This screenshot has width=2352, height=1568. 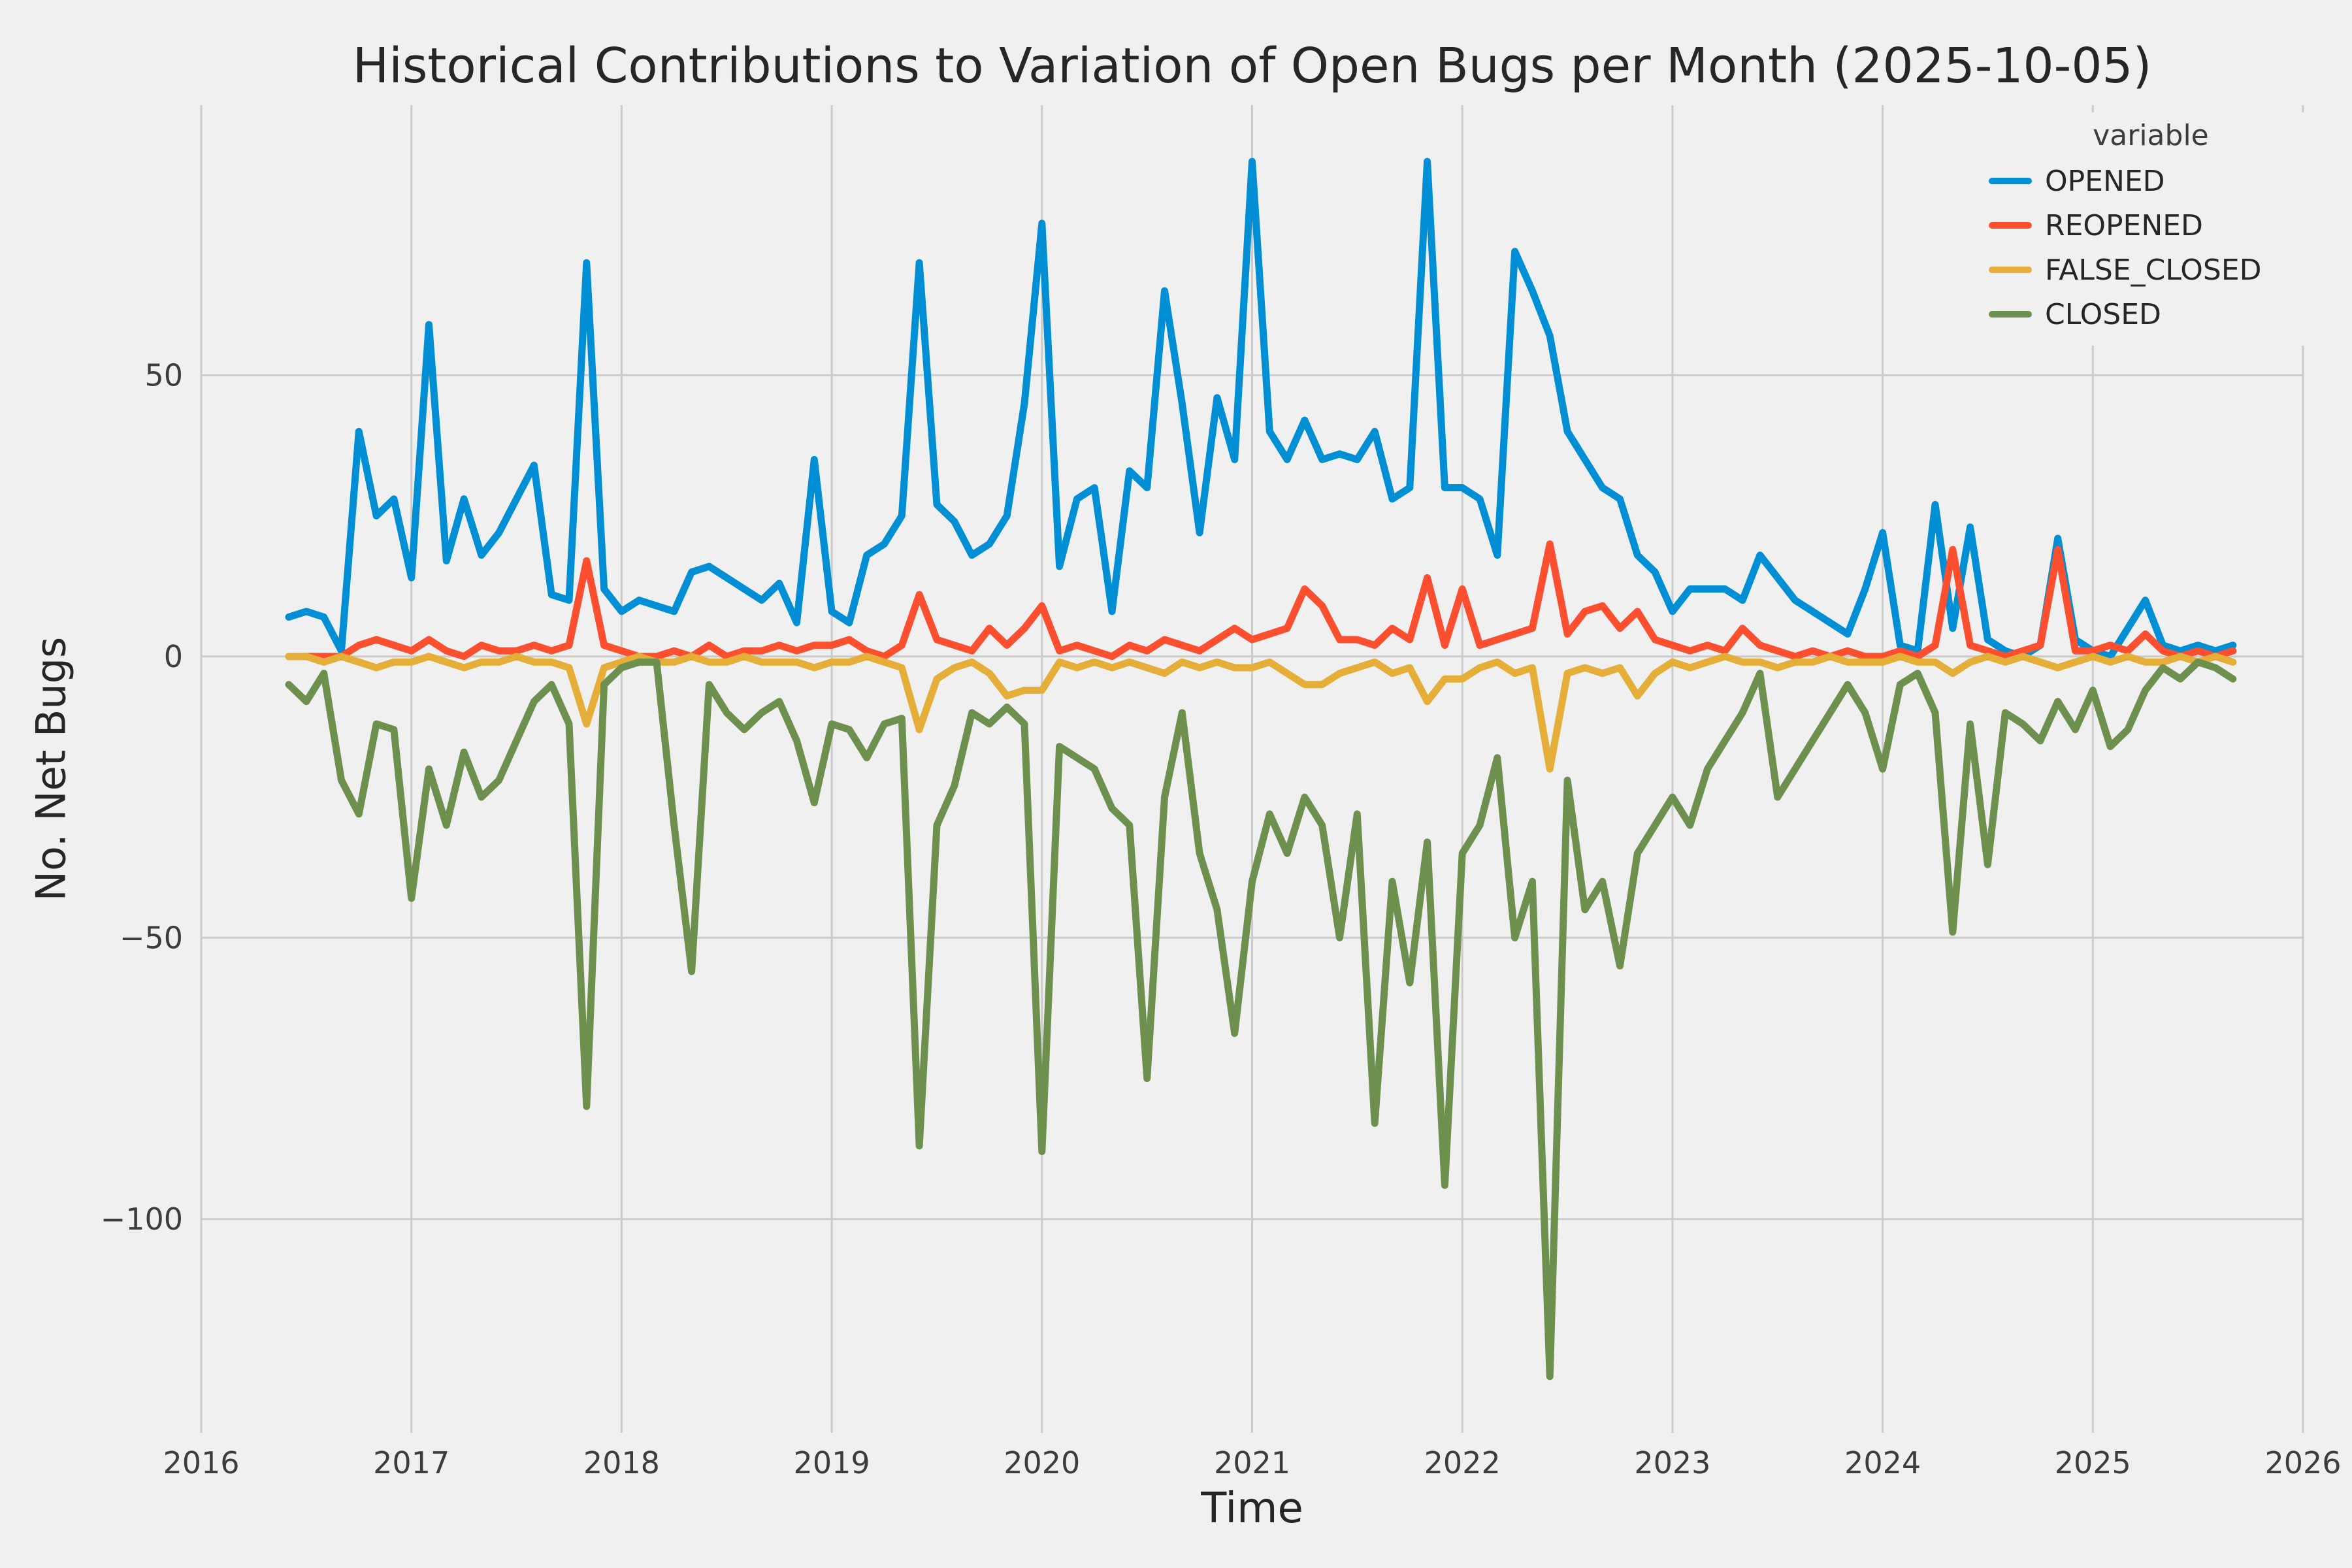 What do you see at coordinates (1462, 1462) in the screenshot?
I see `x-tick-label: 2022` at bounding box center [1462, 1462].